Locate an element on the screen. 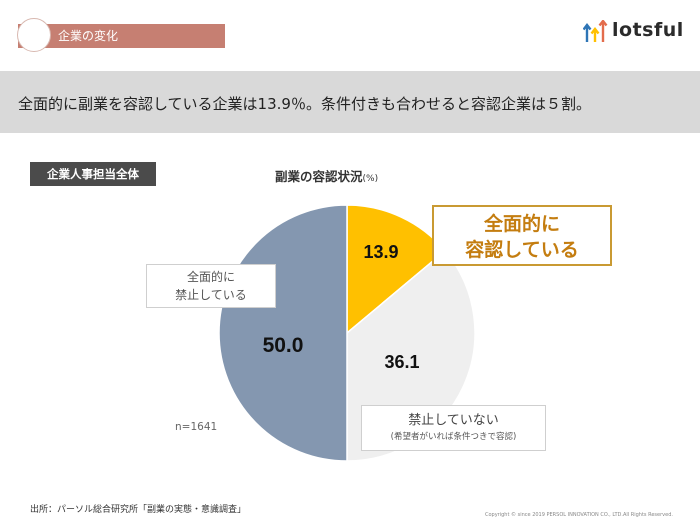 This screenshot has height=525, width=700. headline-text: 全面的に副業を容認している企業は13.9％。条件付きも合わせると容認企業は５割。 is located at coordinates (304, 104).